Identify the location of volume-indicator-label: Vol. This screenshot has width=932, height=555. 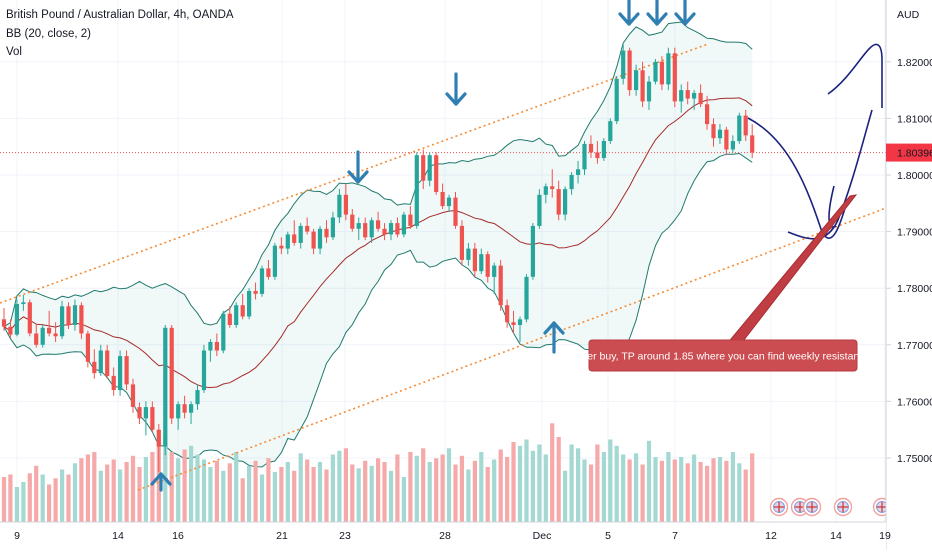
(14, 52).